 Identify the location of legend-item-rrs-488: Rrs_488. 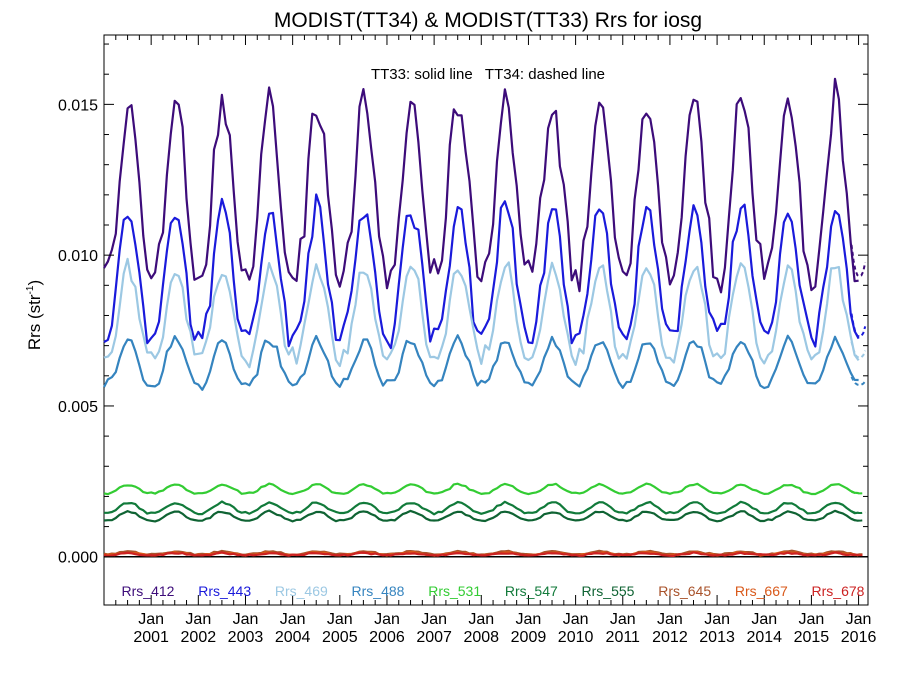
(378, 591).